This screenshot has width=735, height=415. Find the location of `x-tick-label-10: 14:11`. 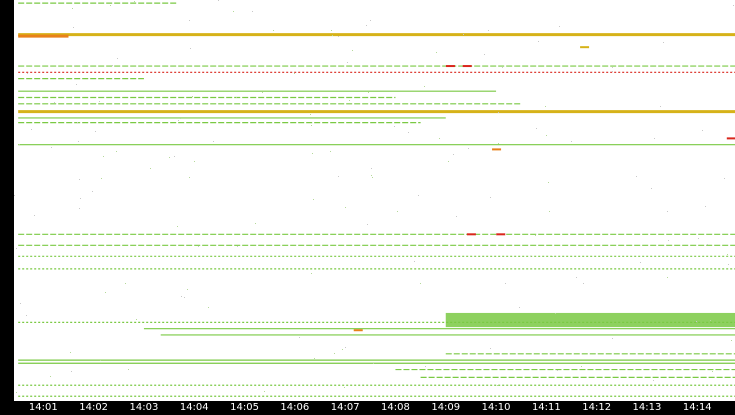

x-tick-label-10: 14:11 is located at coordinates (546, 407).